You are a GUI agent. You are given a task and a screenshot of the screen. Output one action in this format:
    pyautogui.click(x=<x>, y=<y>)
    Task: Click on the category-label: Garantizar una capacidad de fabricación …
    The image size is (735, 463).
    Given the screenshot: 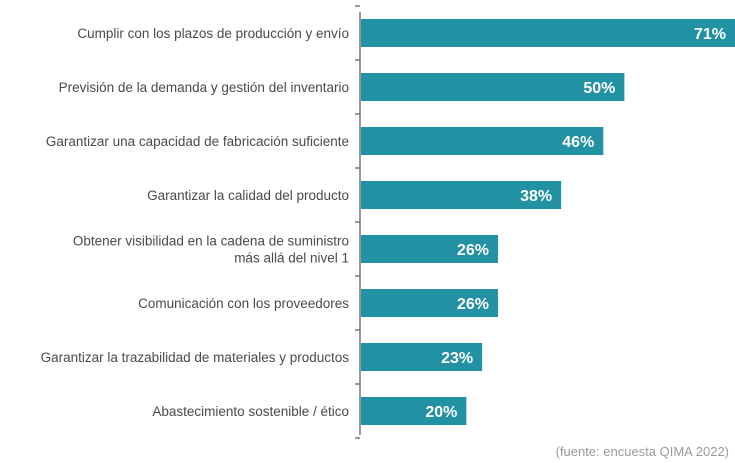 What is the action you would take?
    pyautogui.click(x=197, y=141)
    